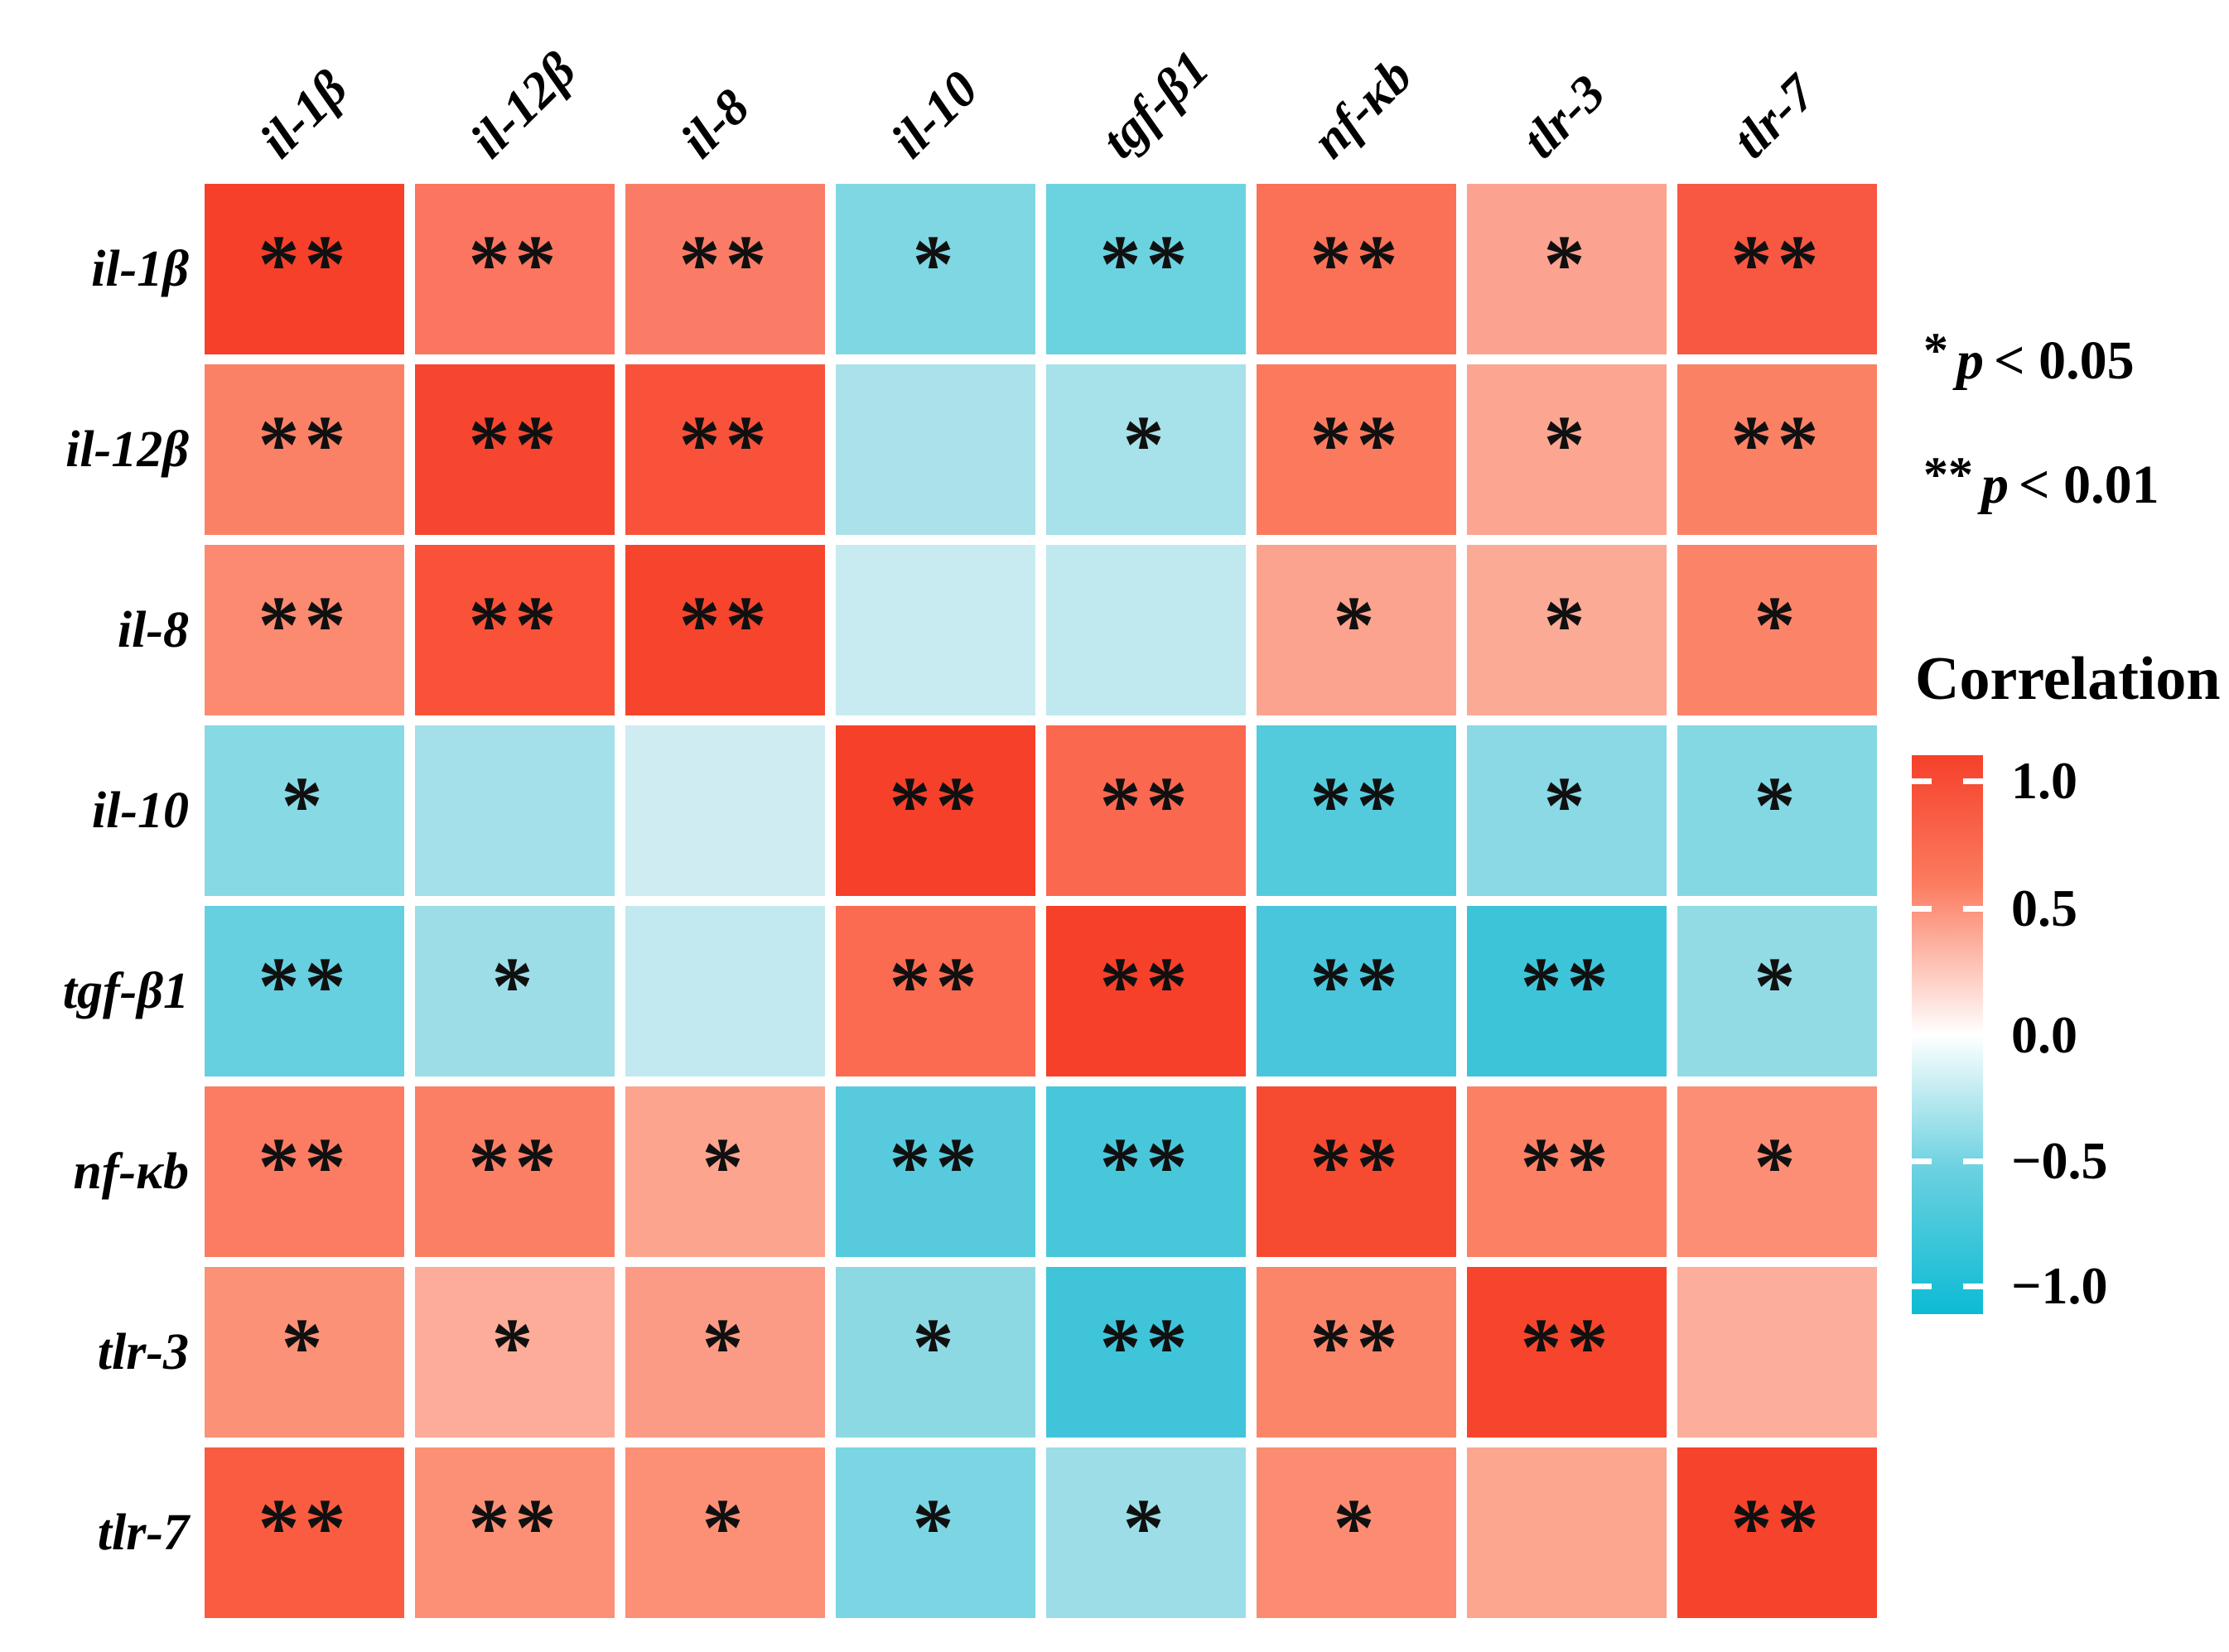 This screenshot has height=1652, width=2229. I want to click on row-label-tgf-β1: tgf-β1, so click(125, 990).